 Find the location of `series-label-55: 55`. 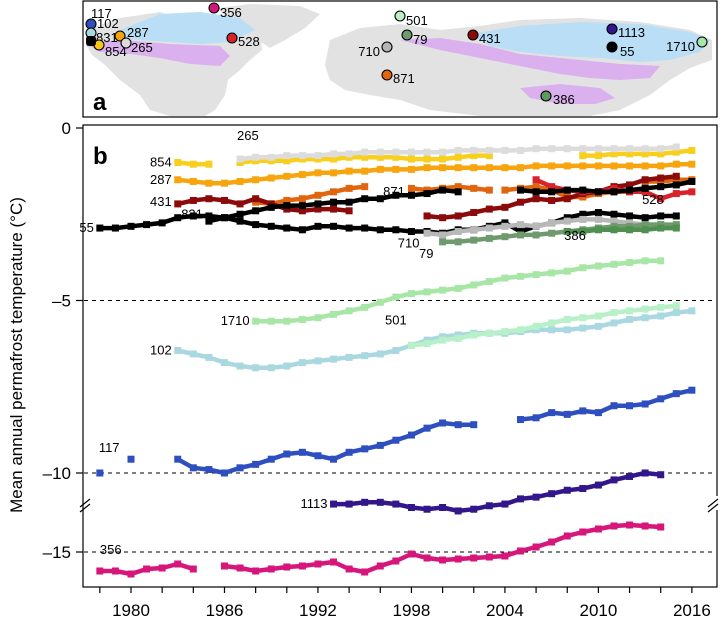

series-label-55: 55 is located at coordinates (86, 227).